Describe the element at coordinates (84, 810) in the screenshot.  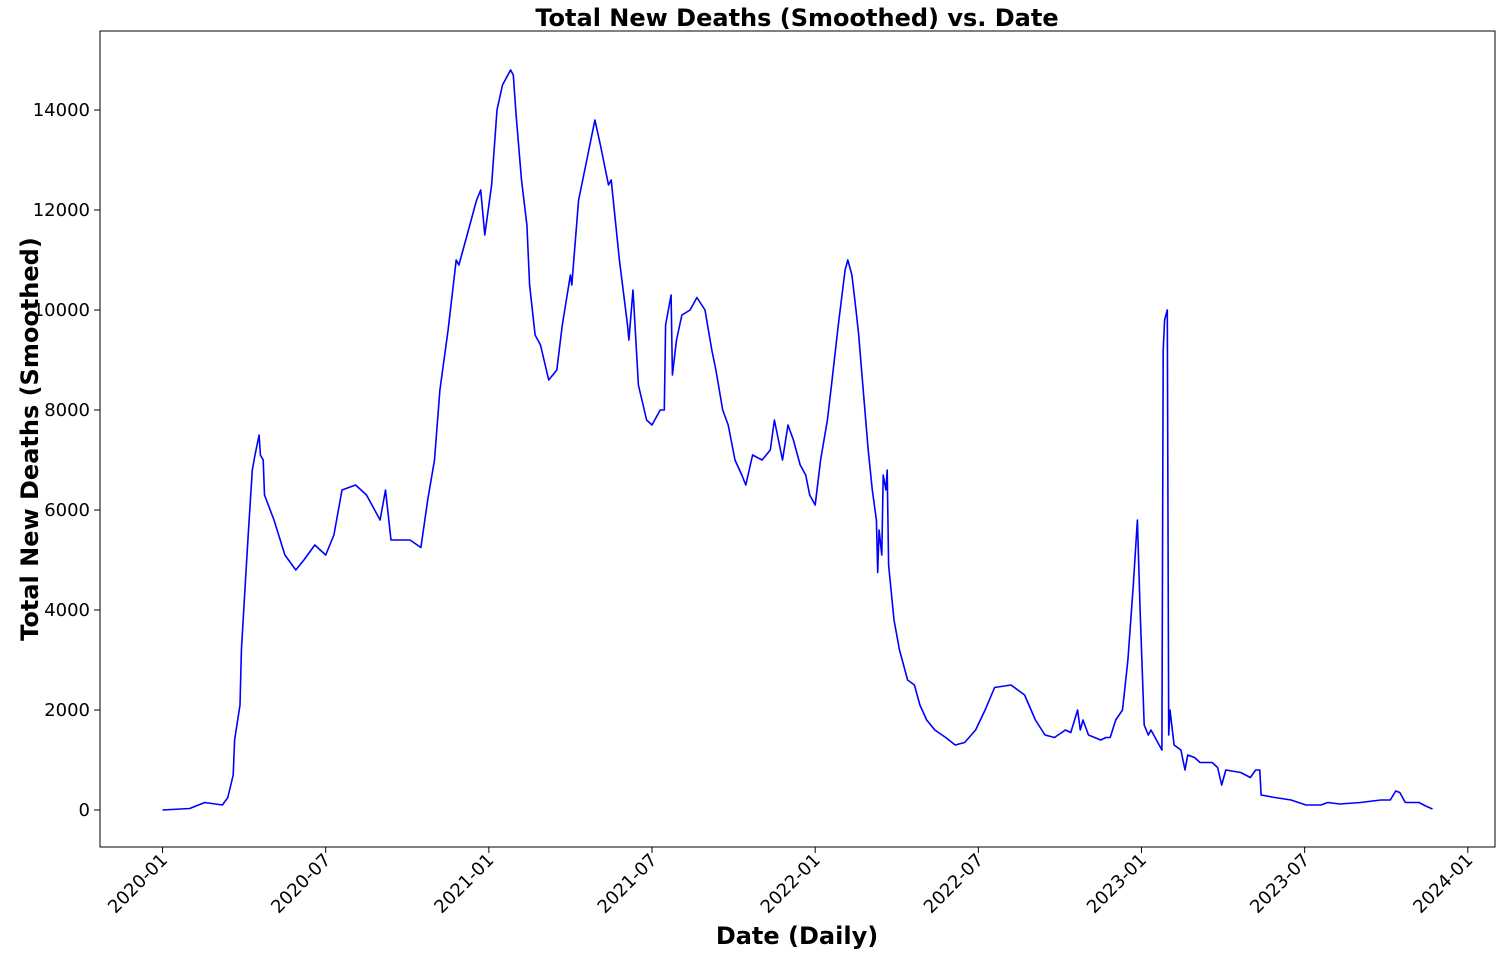
I see `y-tick-label: 0` at that location.